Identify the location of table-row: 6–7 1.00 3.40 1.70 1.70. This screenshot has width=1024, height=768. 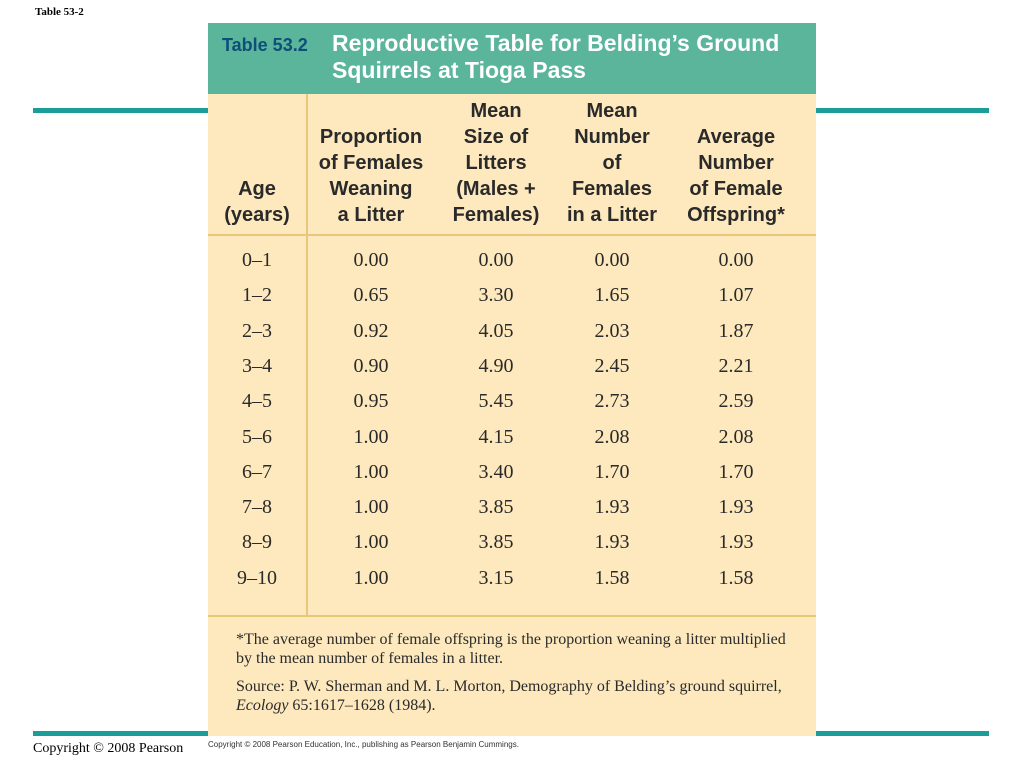
(512, 472).